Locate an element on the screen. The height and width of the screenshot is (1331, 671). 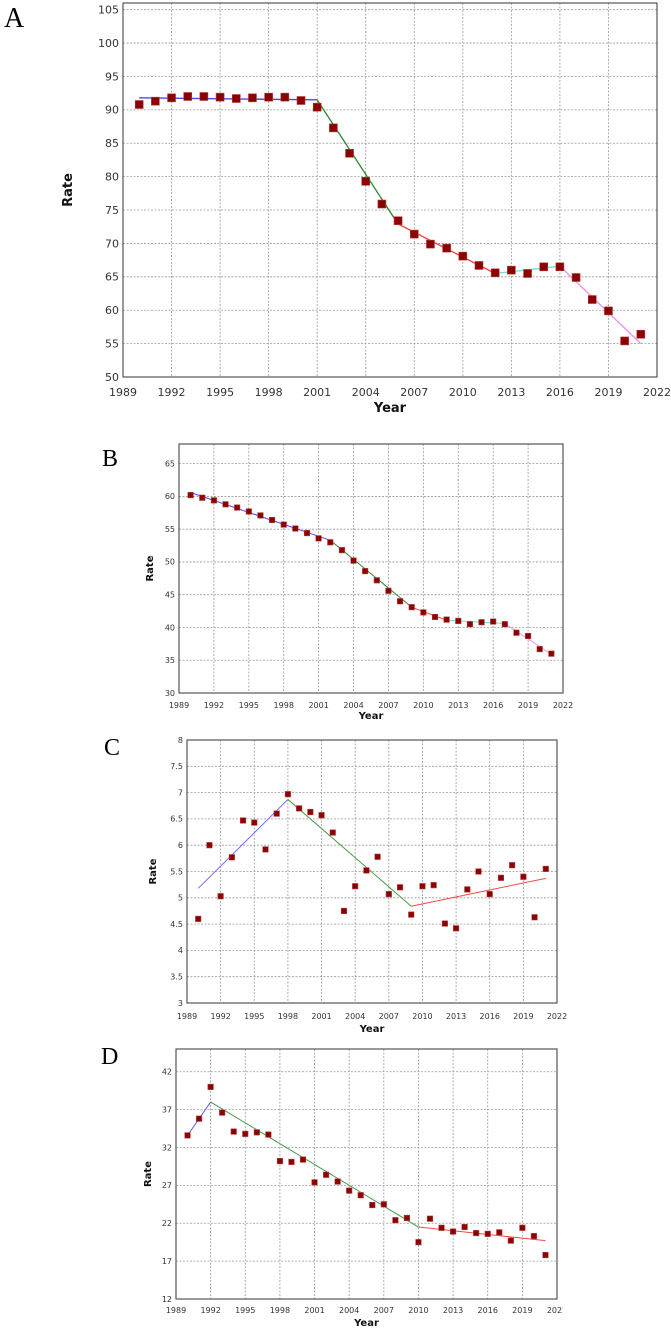
y-tick-label: 105 is located at coordinates (108, 10).